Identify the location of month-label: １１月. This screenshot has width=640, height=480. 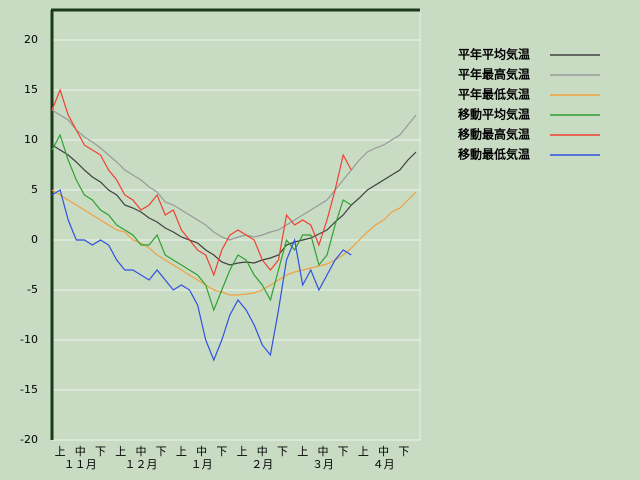
(80, 464).